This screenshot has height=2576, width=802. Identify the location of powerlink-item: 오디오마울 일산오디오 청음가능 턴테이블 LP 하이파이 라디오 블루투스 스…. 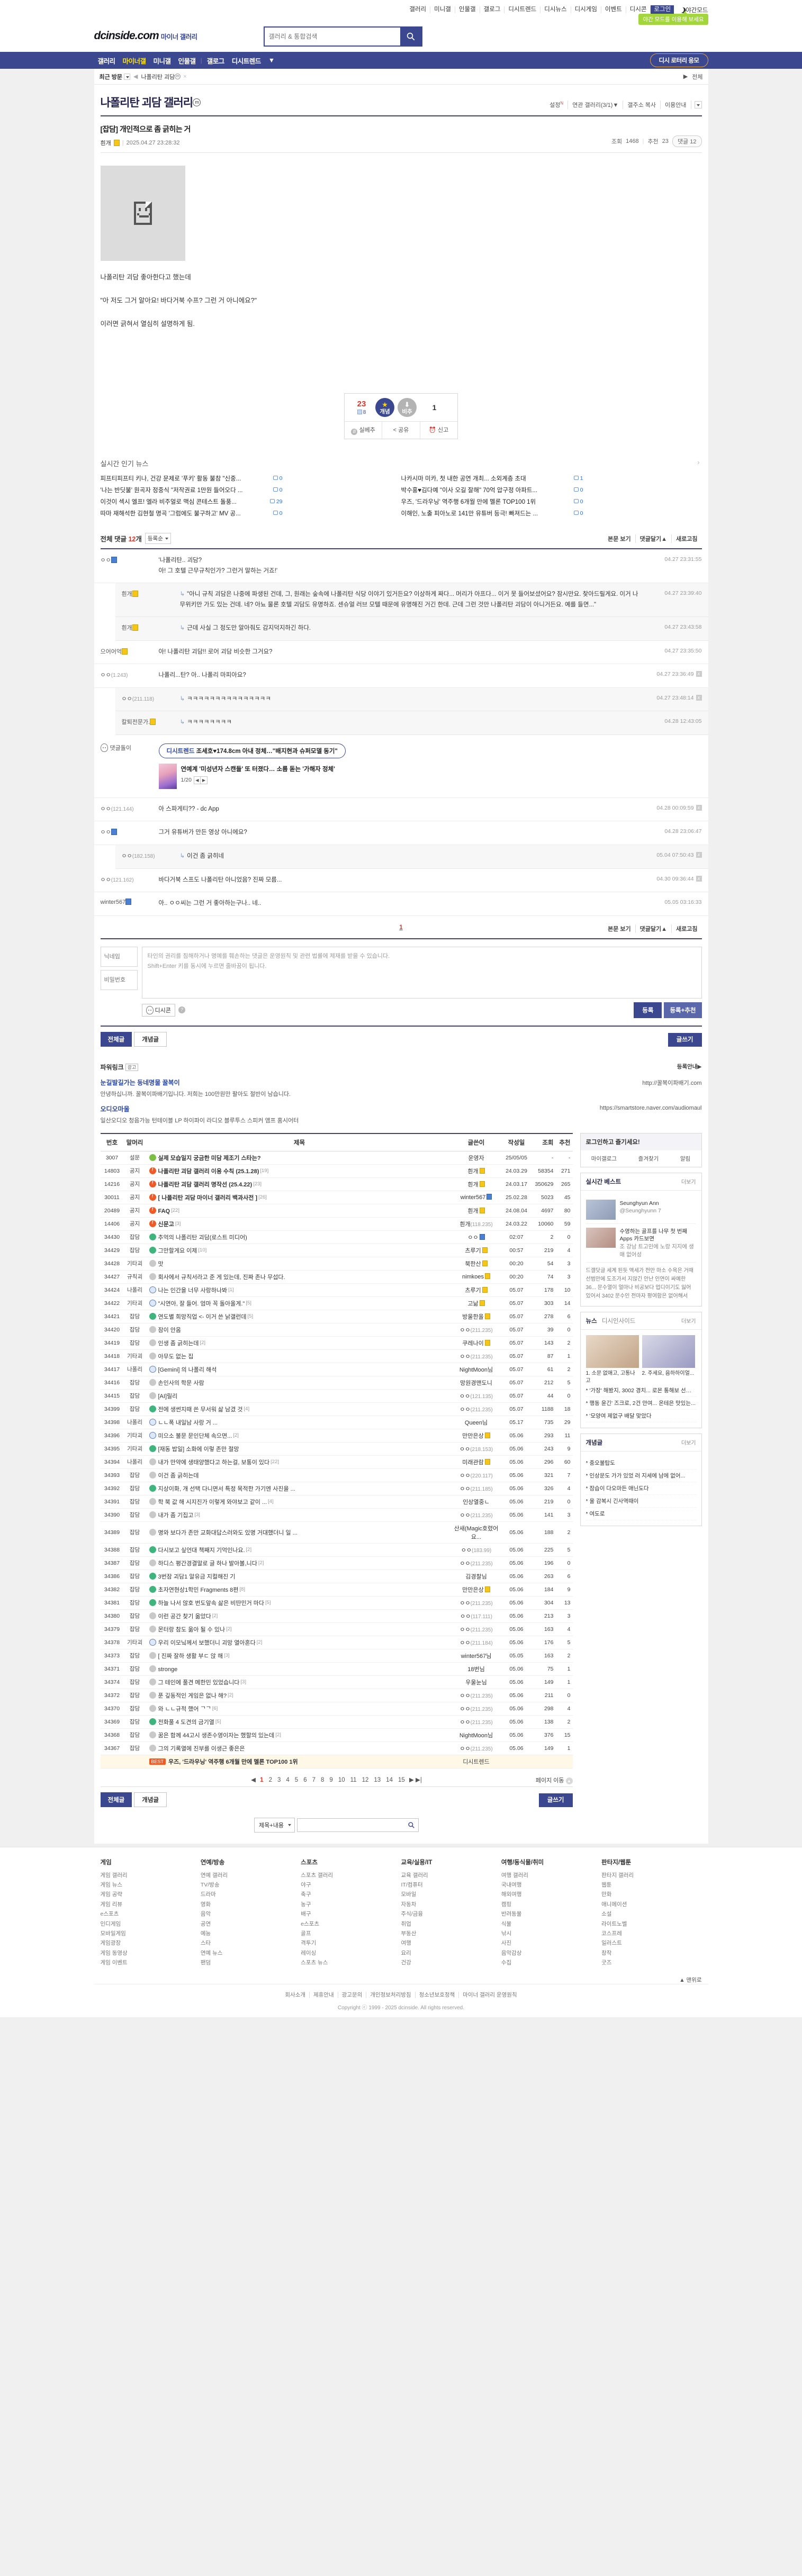
(401, 1114).